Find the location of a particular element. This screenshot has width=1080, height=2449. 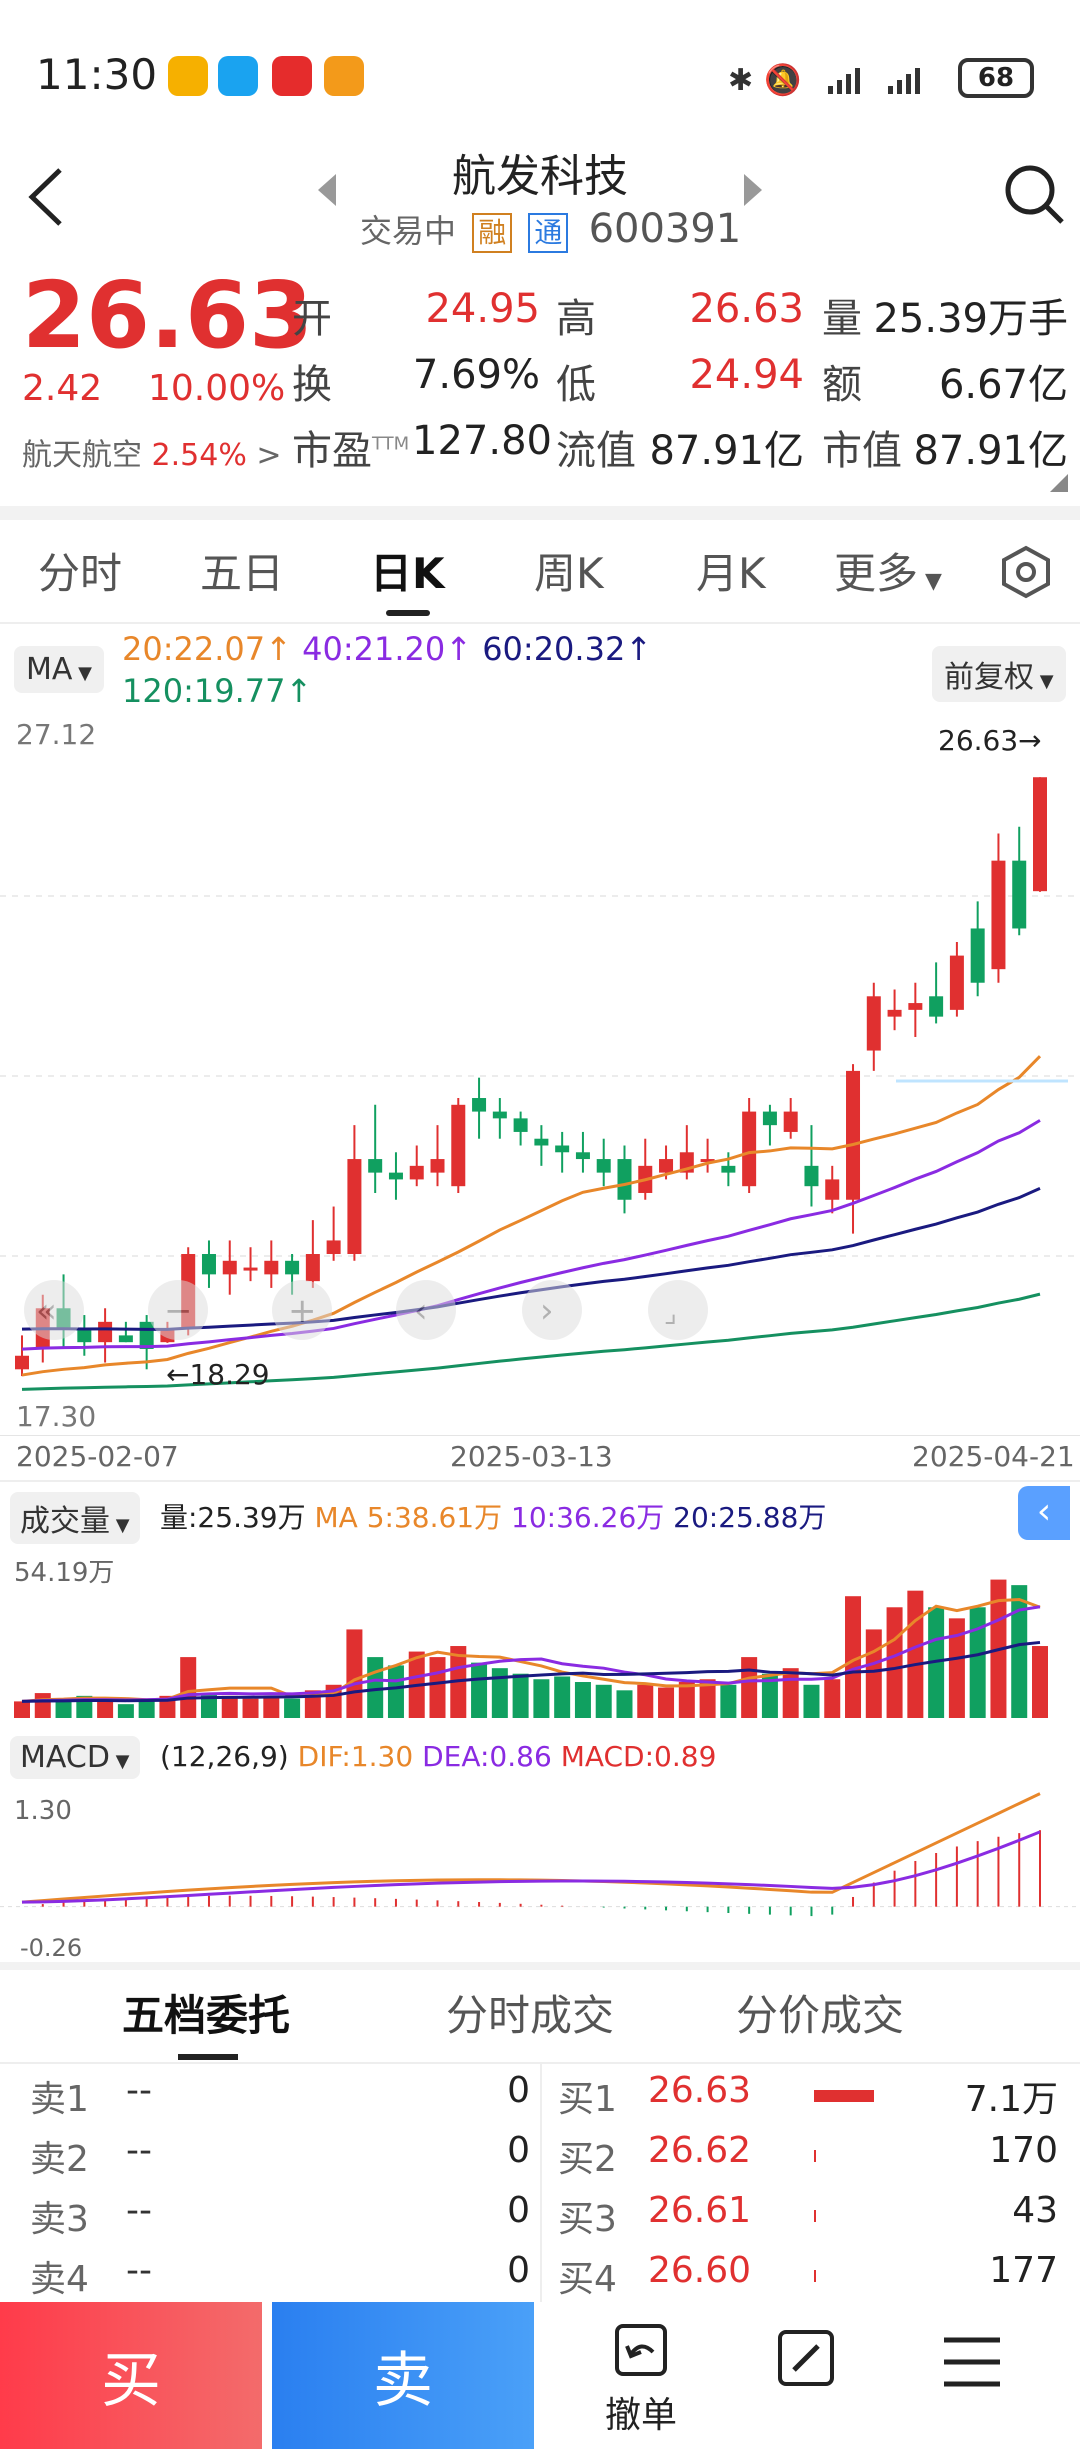

ma60-value: 60:20.32↑ is located at coordinates (567, 649).